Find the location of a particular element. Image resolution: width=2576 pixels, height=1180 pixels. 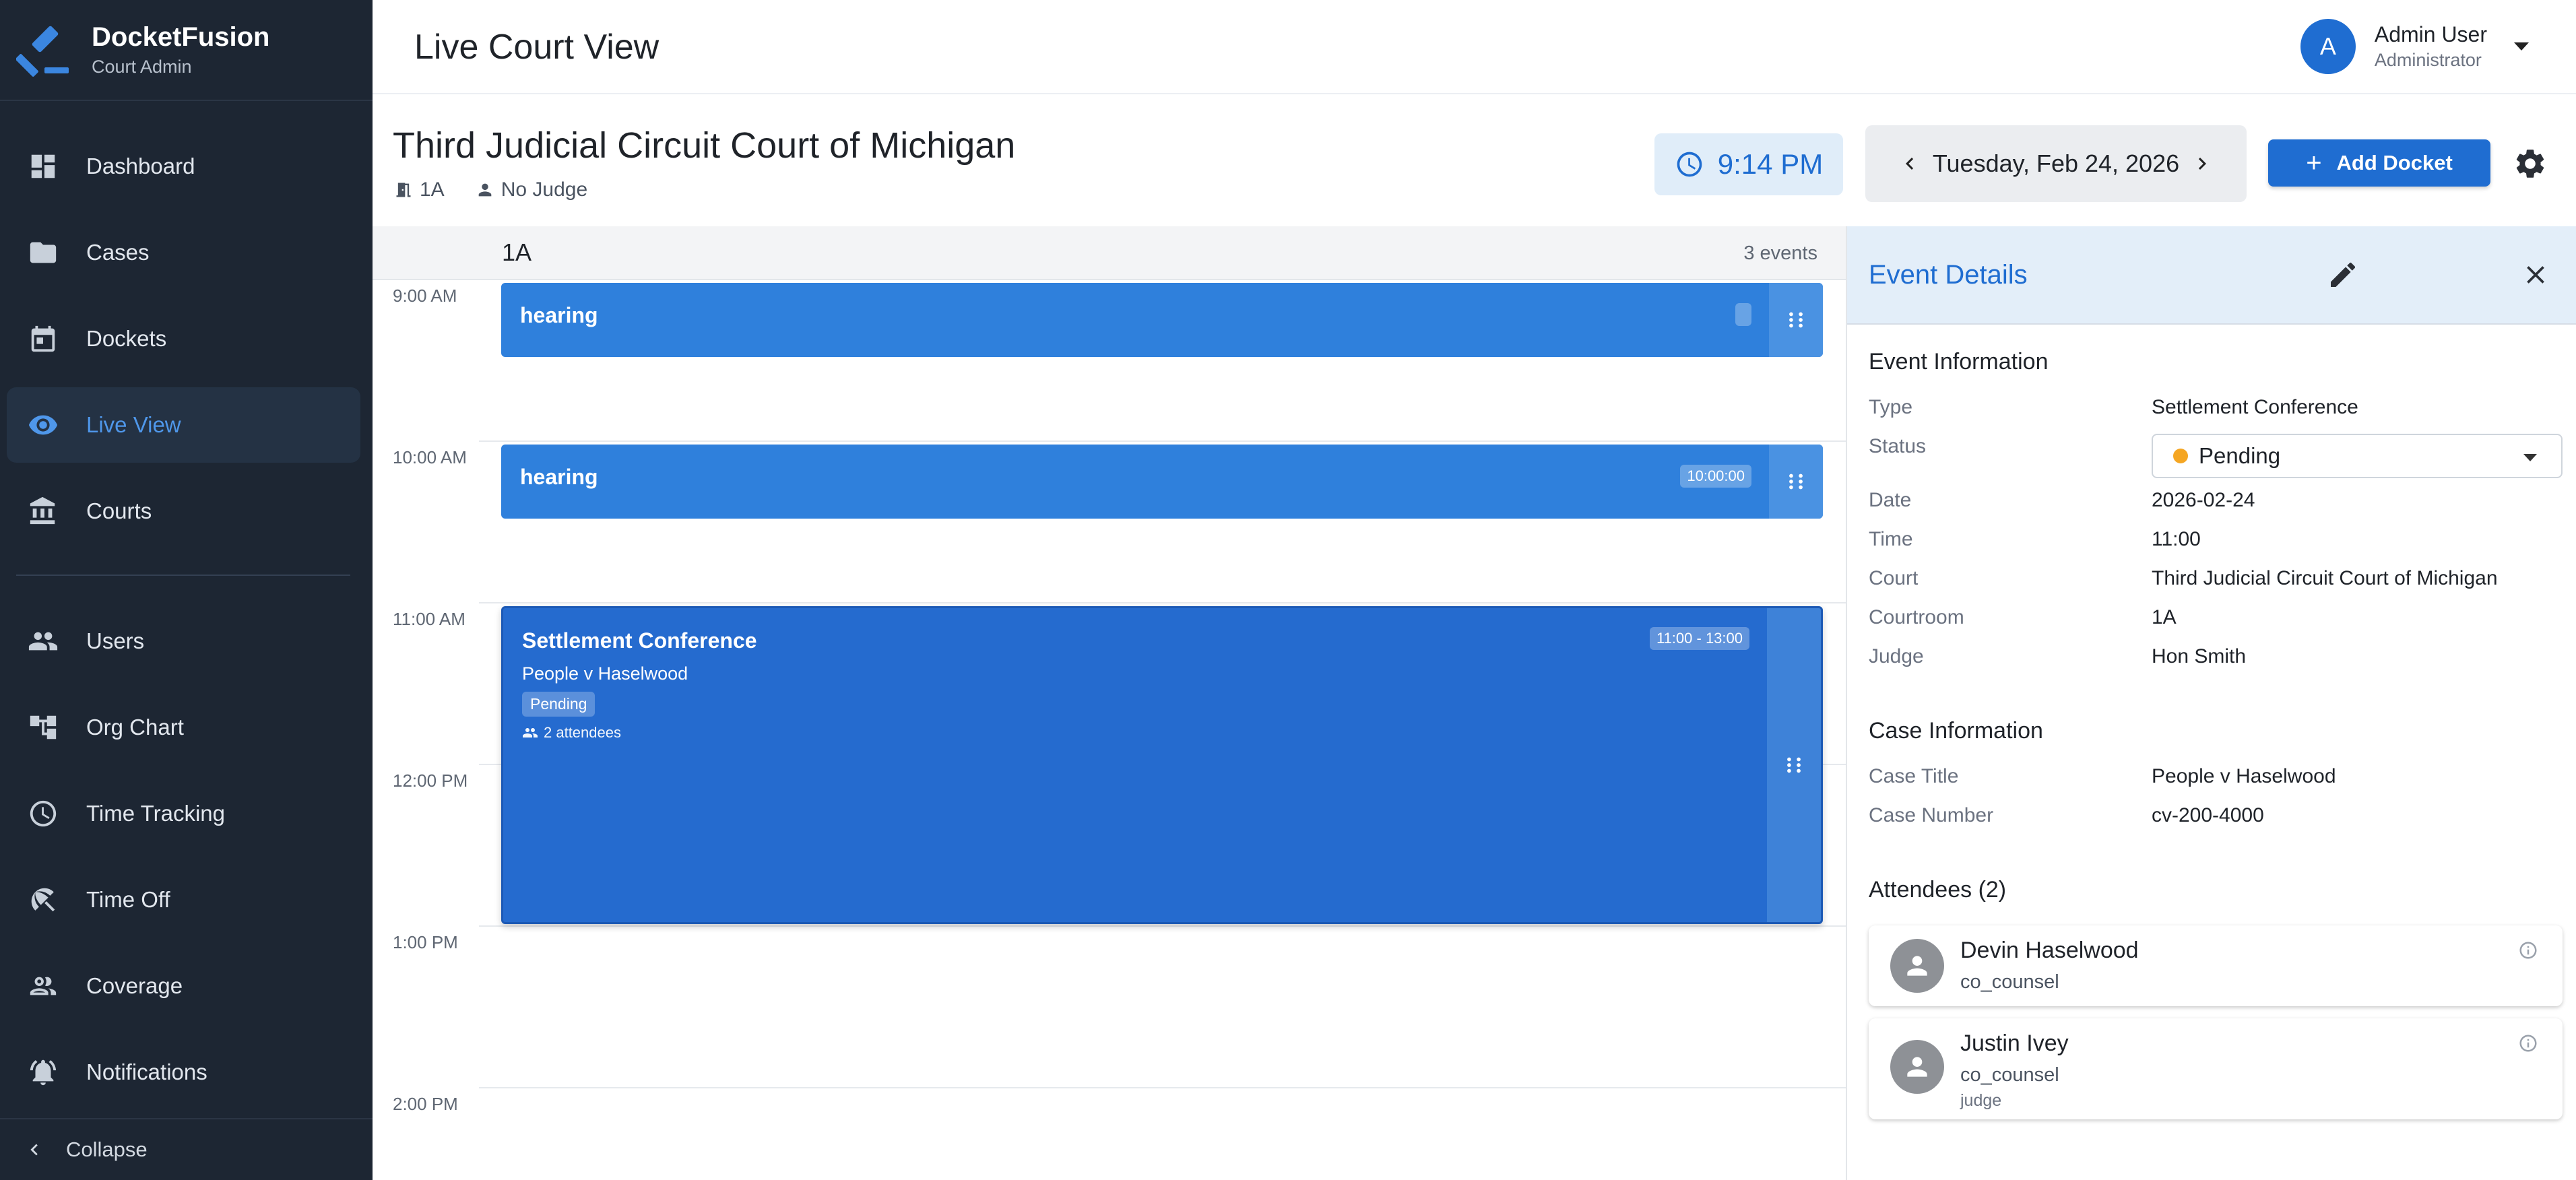

collapse-button: Collapse is located at coordinates (186, 1149).